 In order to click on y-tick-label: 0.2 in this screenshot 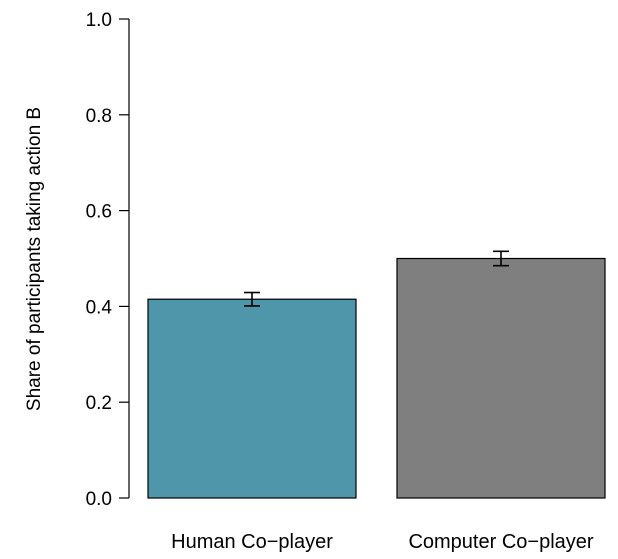, I will do `click(99, 403)`.